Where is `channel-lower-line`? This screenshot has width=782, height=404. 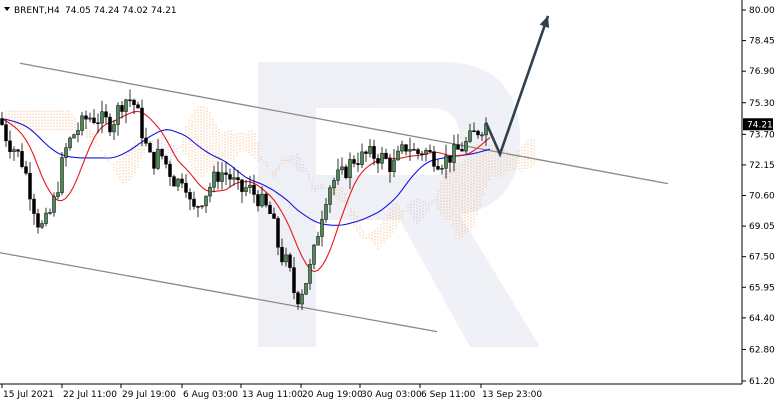
channel-lower-line is located at coordinates (219, 292).